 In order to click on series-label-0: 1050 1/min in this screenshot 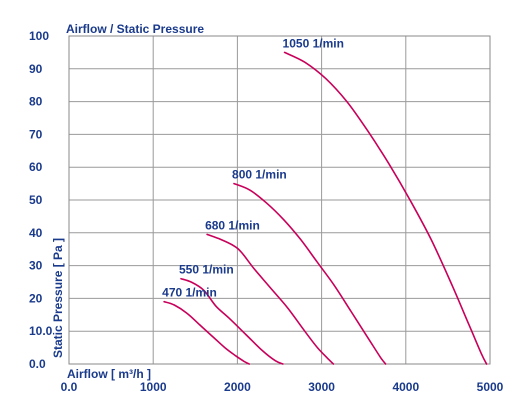, I will do `click(313, 43)`.